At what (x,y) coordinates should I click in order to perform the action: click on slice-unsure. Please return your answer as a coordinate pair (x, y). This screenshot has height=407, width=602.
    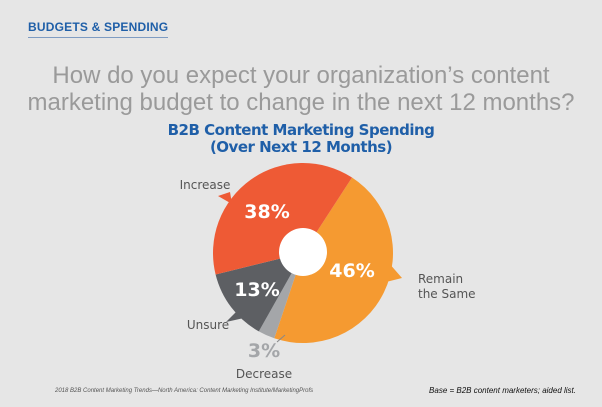
    Looking at the image, I should click on (259, 292).